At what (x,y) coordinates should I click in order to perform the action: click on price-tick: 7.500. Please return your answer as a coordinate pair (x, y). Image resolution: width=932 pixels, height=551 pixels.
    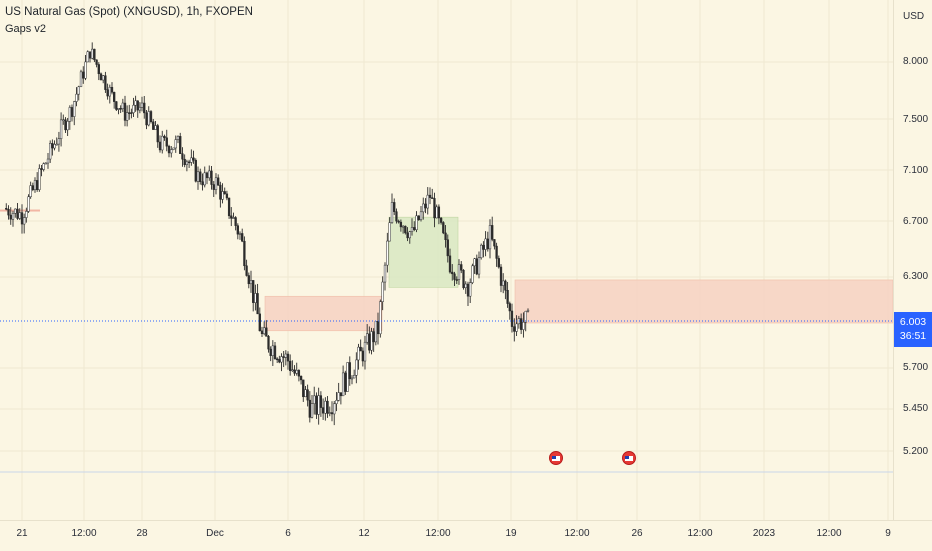
    Looking at the image, I should click on (916, 119).